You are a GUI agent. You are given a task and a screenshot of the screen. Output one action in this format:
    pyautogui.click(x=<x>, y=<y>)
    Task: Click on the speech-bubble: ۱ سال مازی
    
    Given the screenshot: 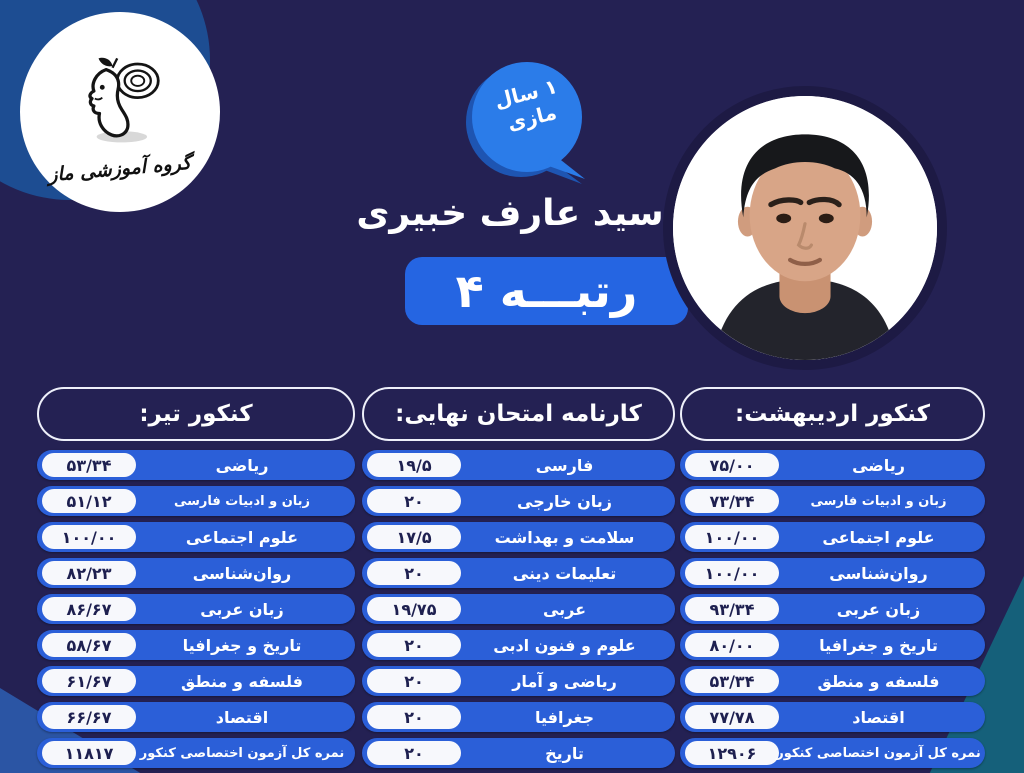 What is the action you would take?
    pyautogui.click(x=532, y=127)
    